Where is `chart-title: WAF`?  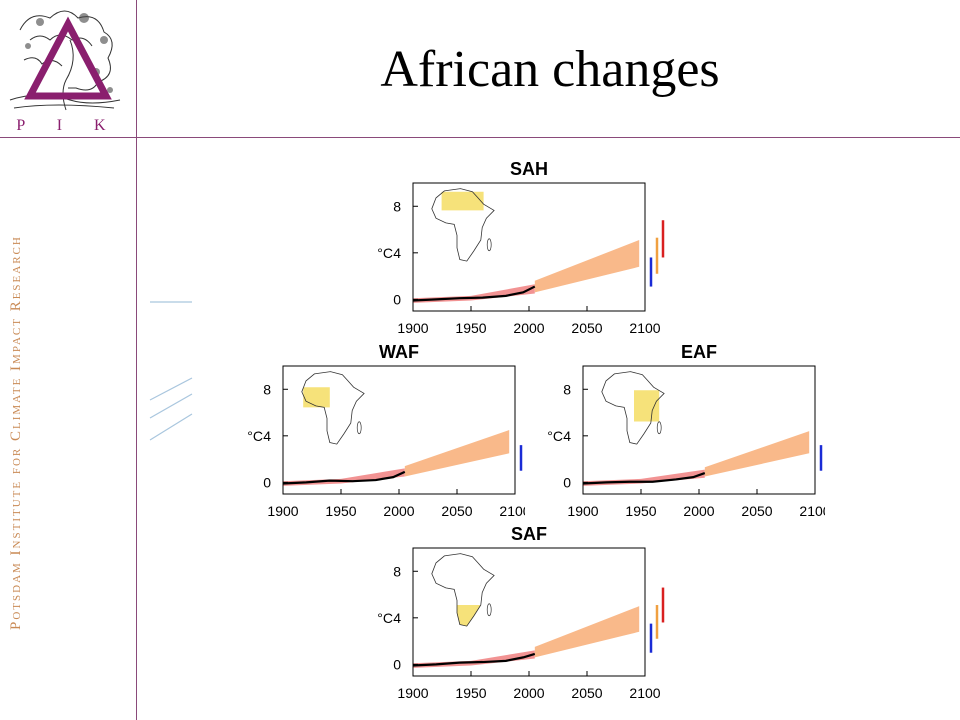 chart-title: WAF is located at coordinates (399, 352).